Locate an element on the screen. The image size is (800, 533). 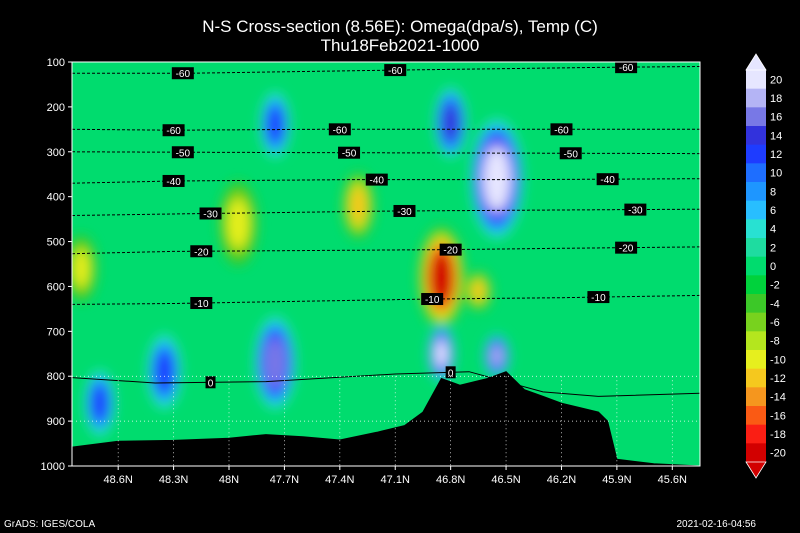
y-tick-label: 200 is located at coordinates (56, 108).